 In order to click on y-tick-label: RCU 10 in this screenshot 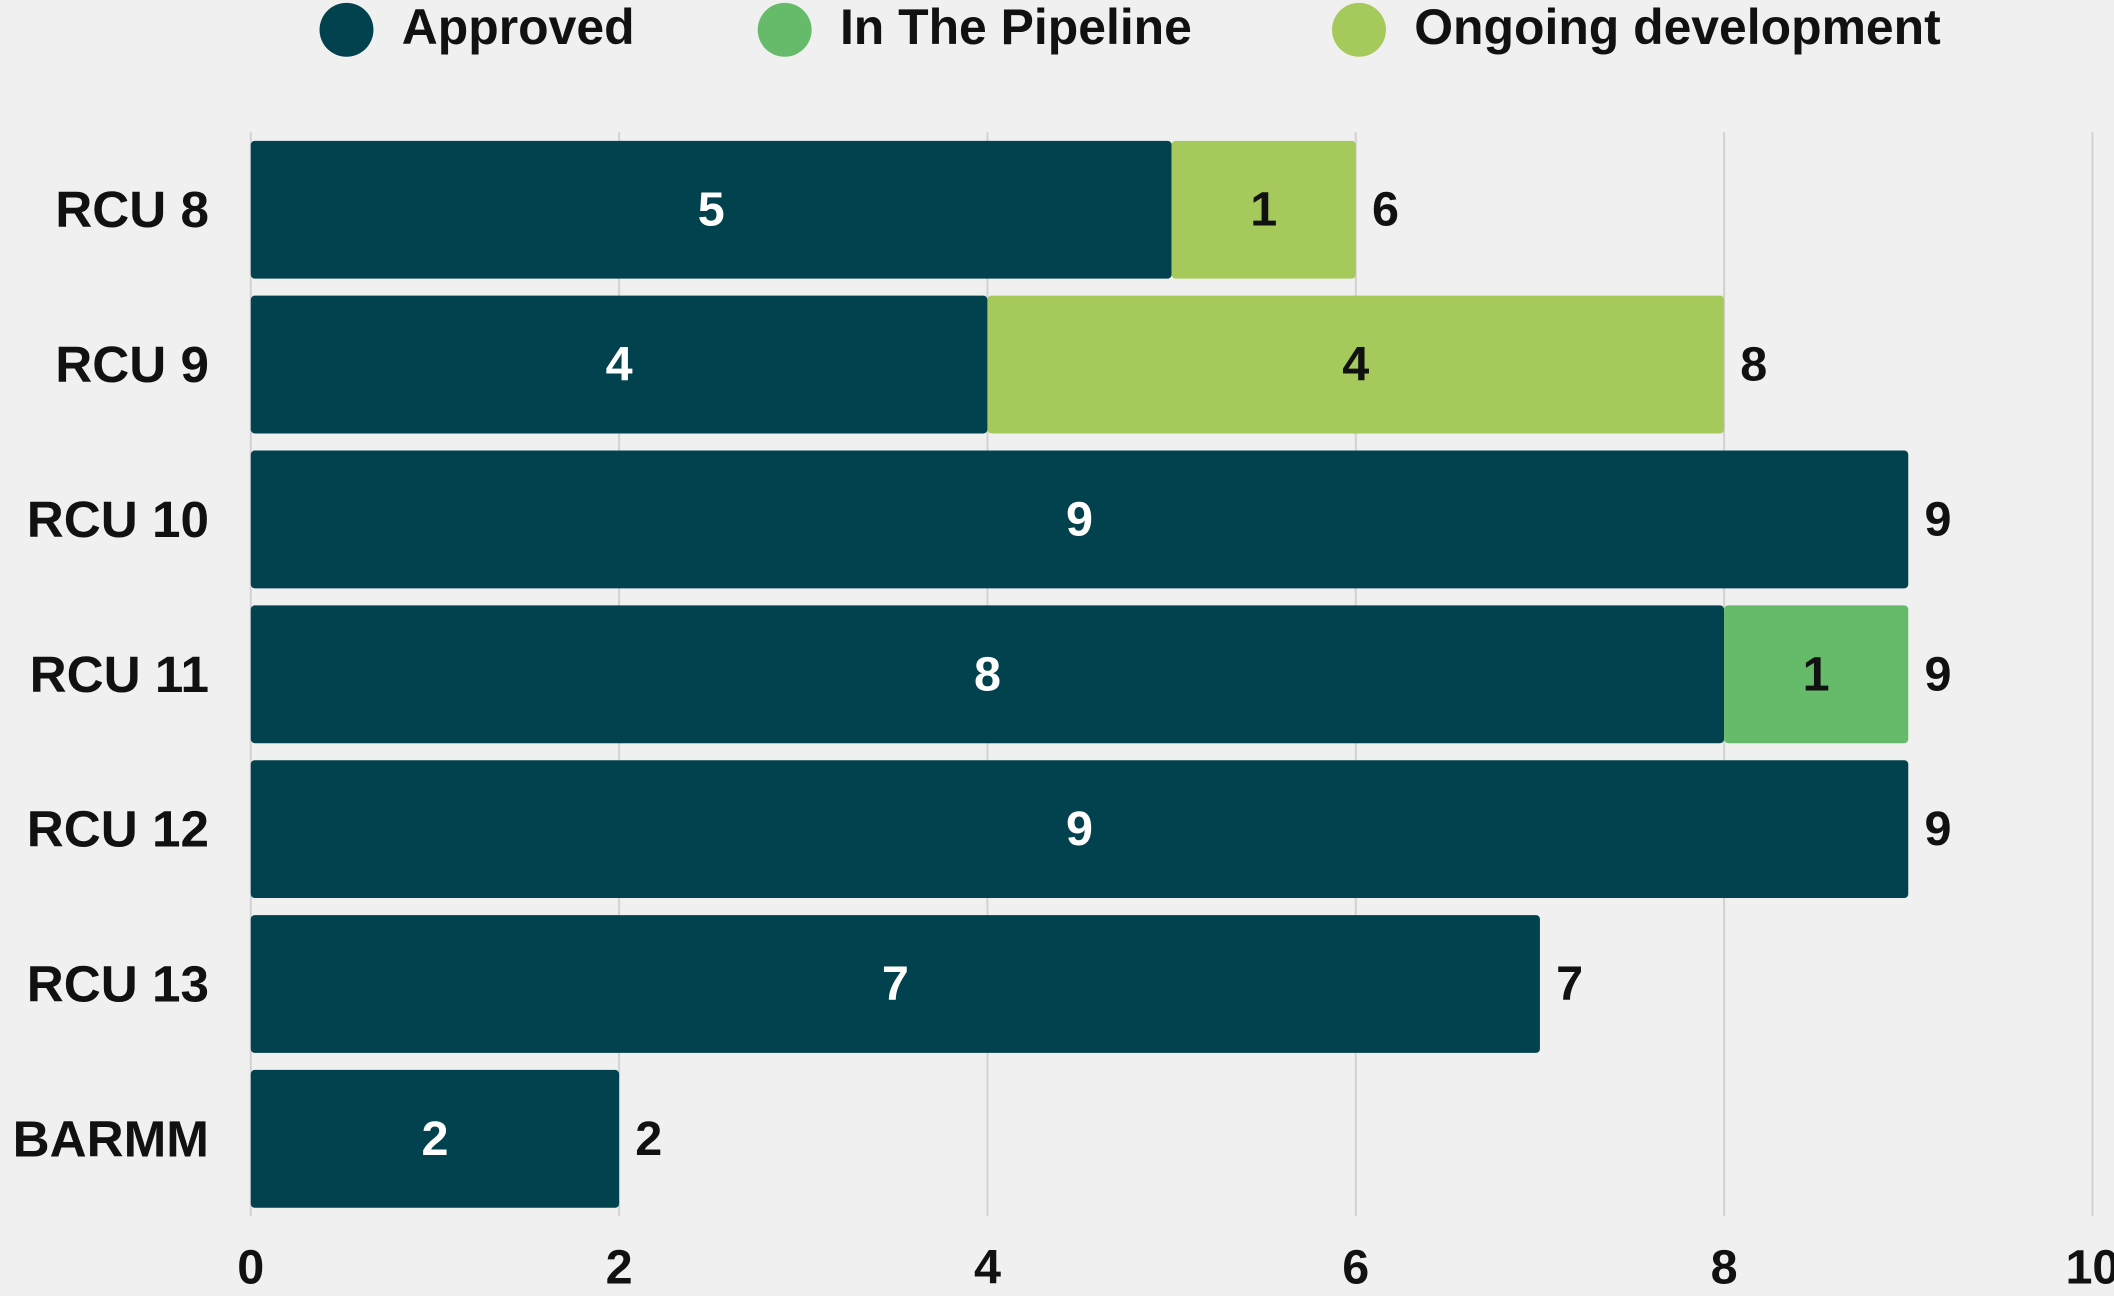, I will do `click(118, 519)`.